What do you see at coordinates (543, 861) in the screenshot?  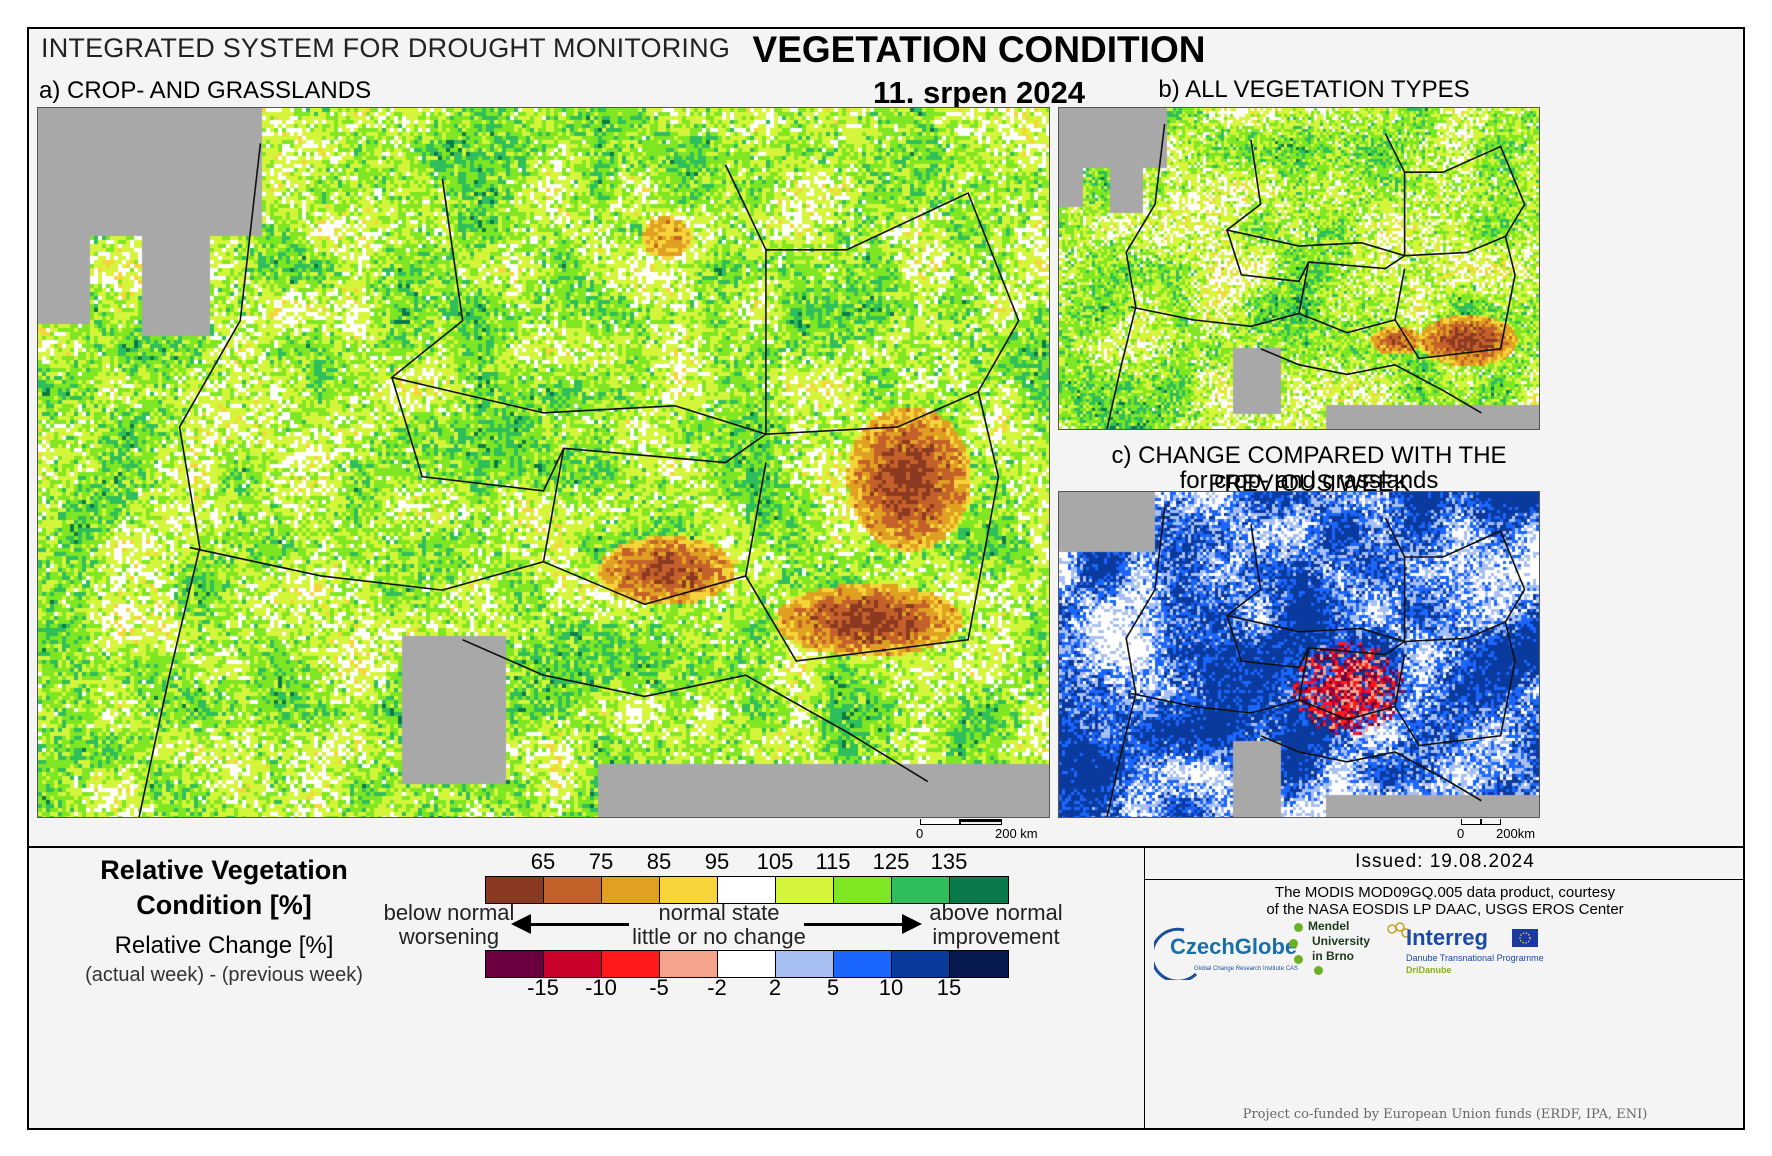 I see `rvc-tick: 65` at bounding box center [543, 861].